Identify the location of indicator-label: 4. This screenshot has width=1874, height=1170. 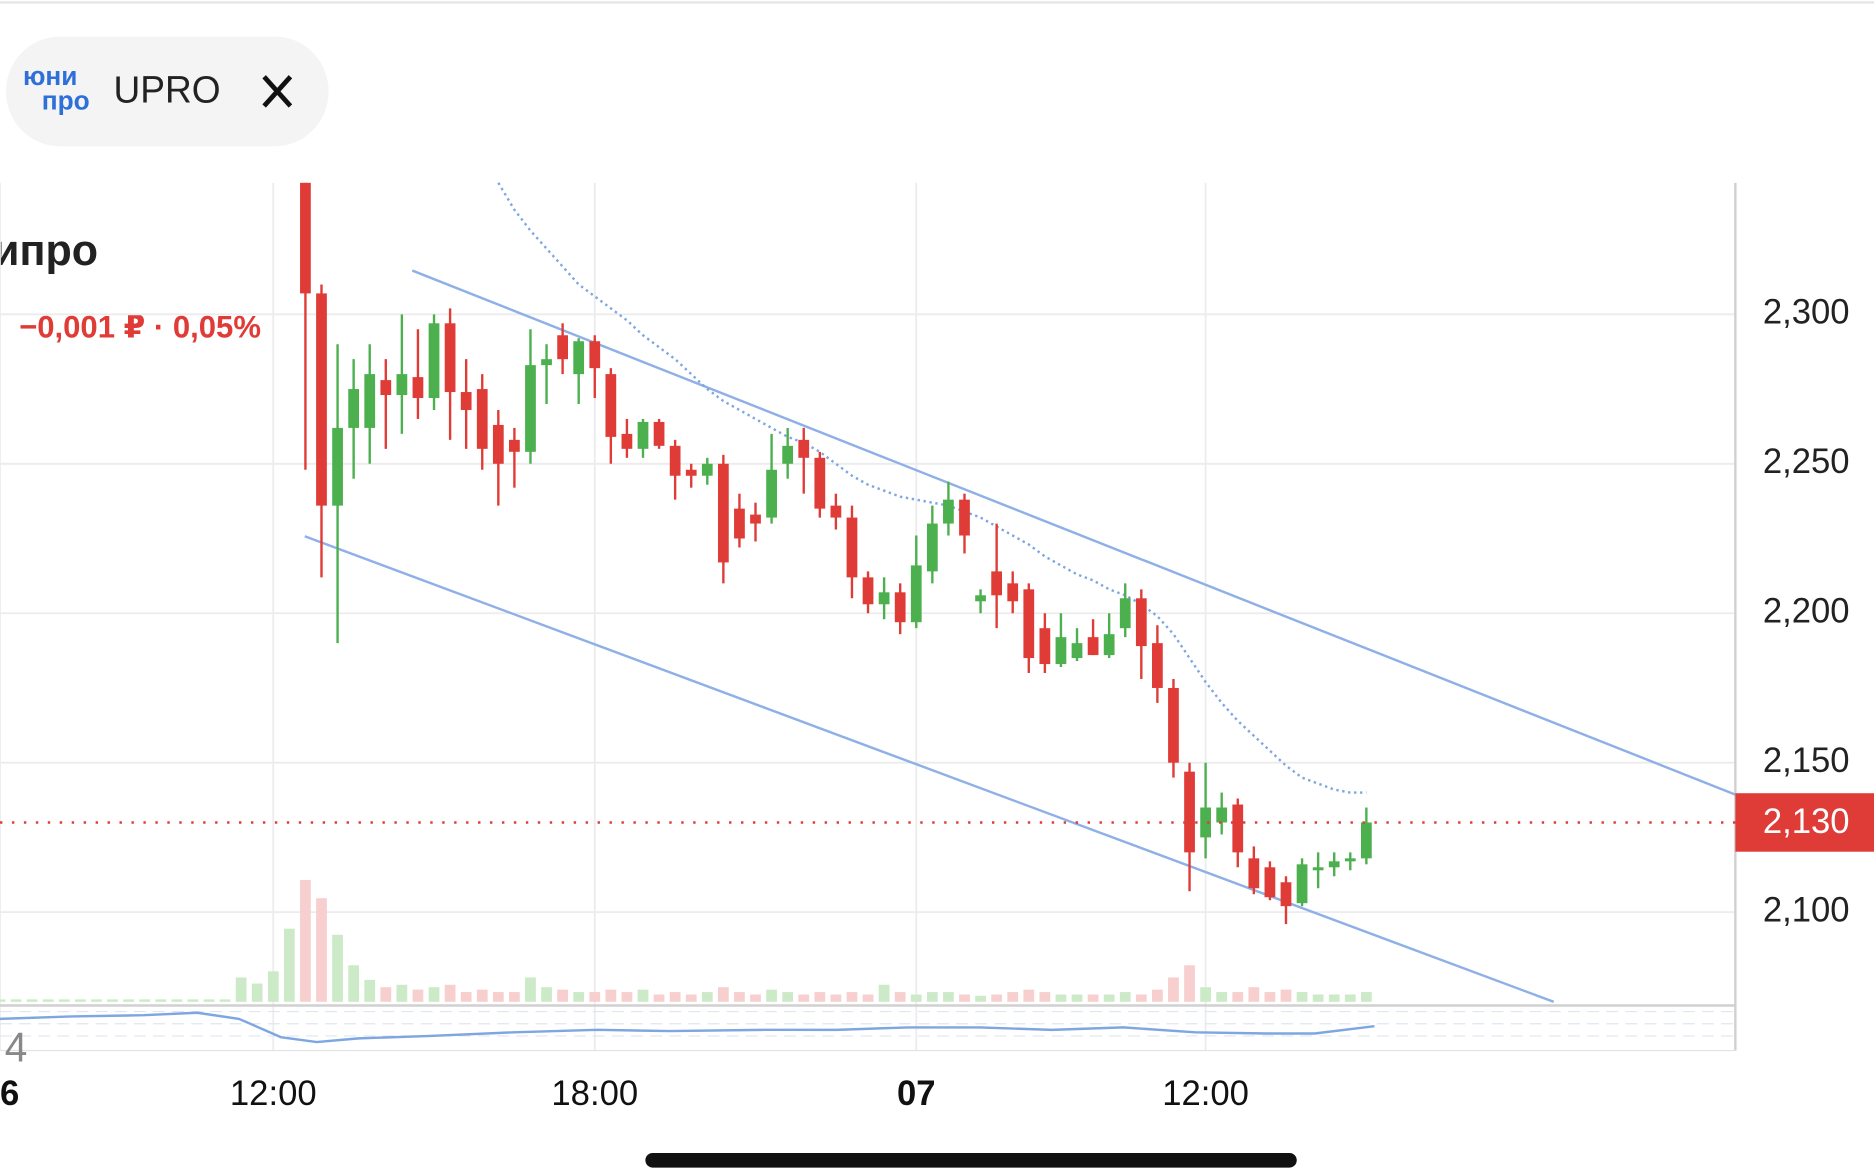
(16, 1047).